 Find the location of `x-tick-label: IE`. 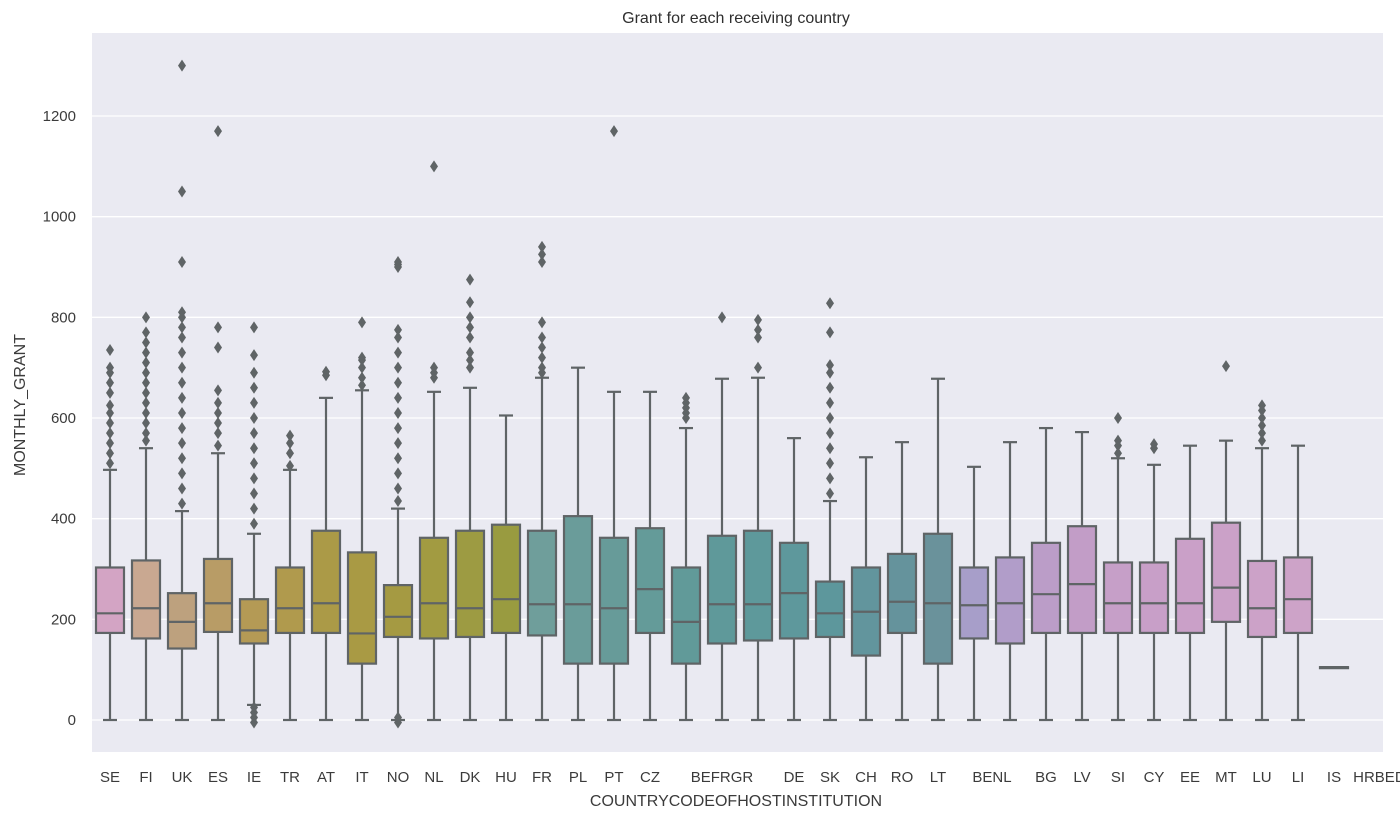

x-tick-label: IE is located at coordinates (254, 777).